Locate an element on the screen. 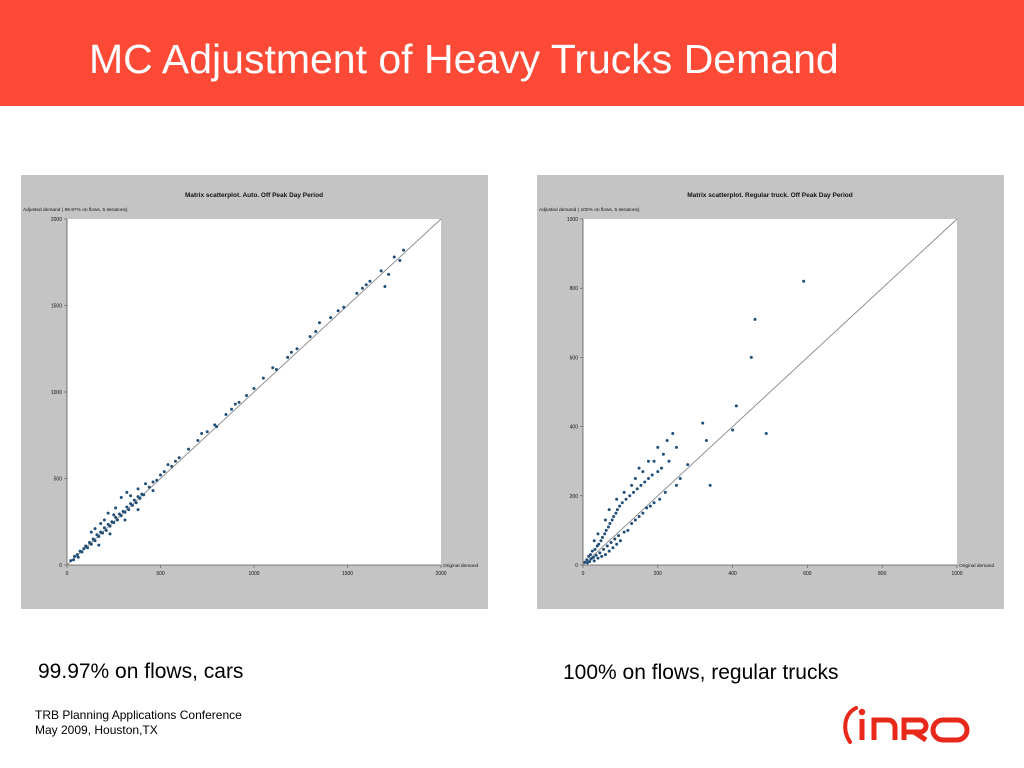  x-tick-label: 200 is located at coordinates (658, 574).